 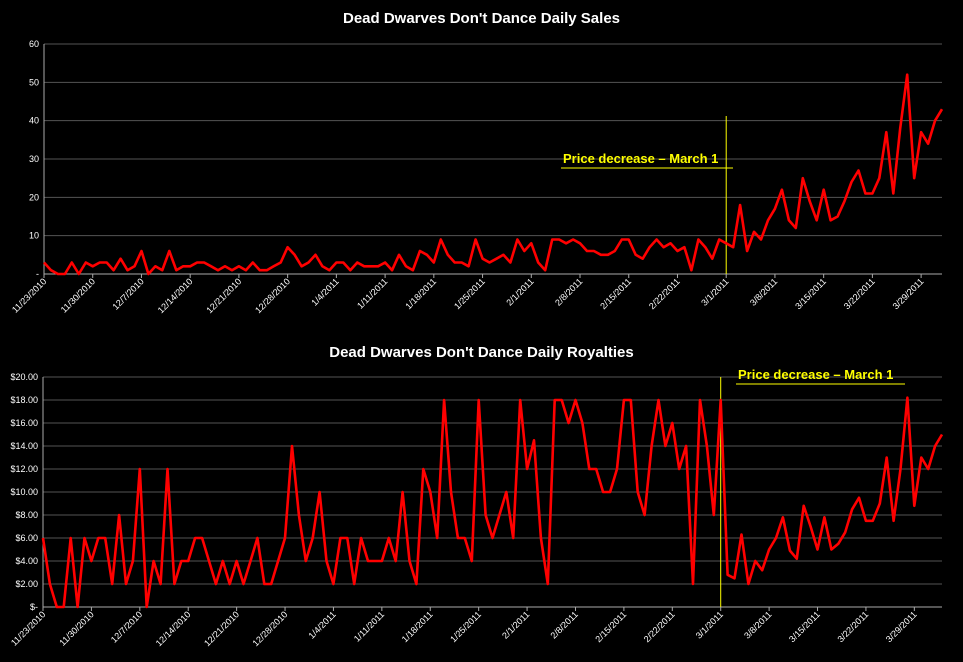 I want to click on royalties-y-tick-label: $10.00, so click(x=24, y=492).